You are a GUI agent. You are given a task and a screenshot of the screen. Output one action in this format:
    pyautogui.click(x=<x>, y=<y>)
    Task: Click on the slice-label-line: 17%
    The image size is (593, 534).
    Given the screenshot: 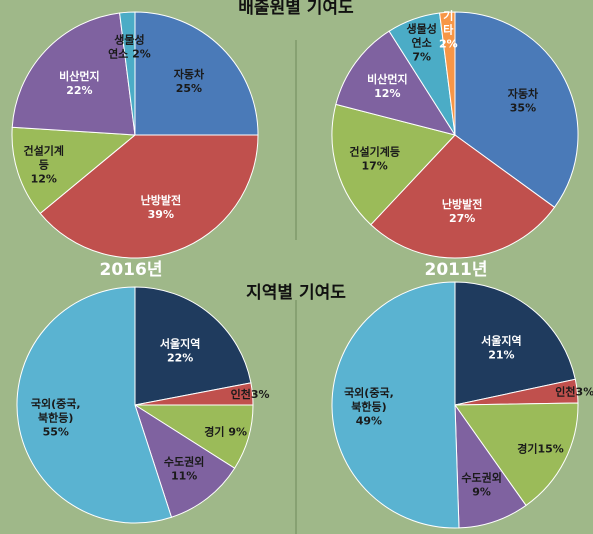 What is the action you would take?
    pyautogui.click(x=375, y=165)
    